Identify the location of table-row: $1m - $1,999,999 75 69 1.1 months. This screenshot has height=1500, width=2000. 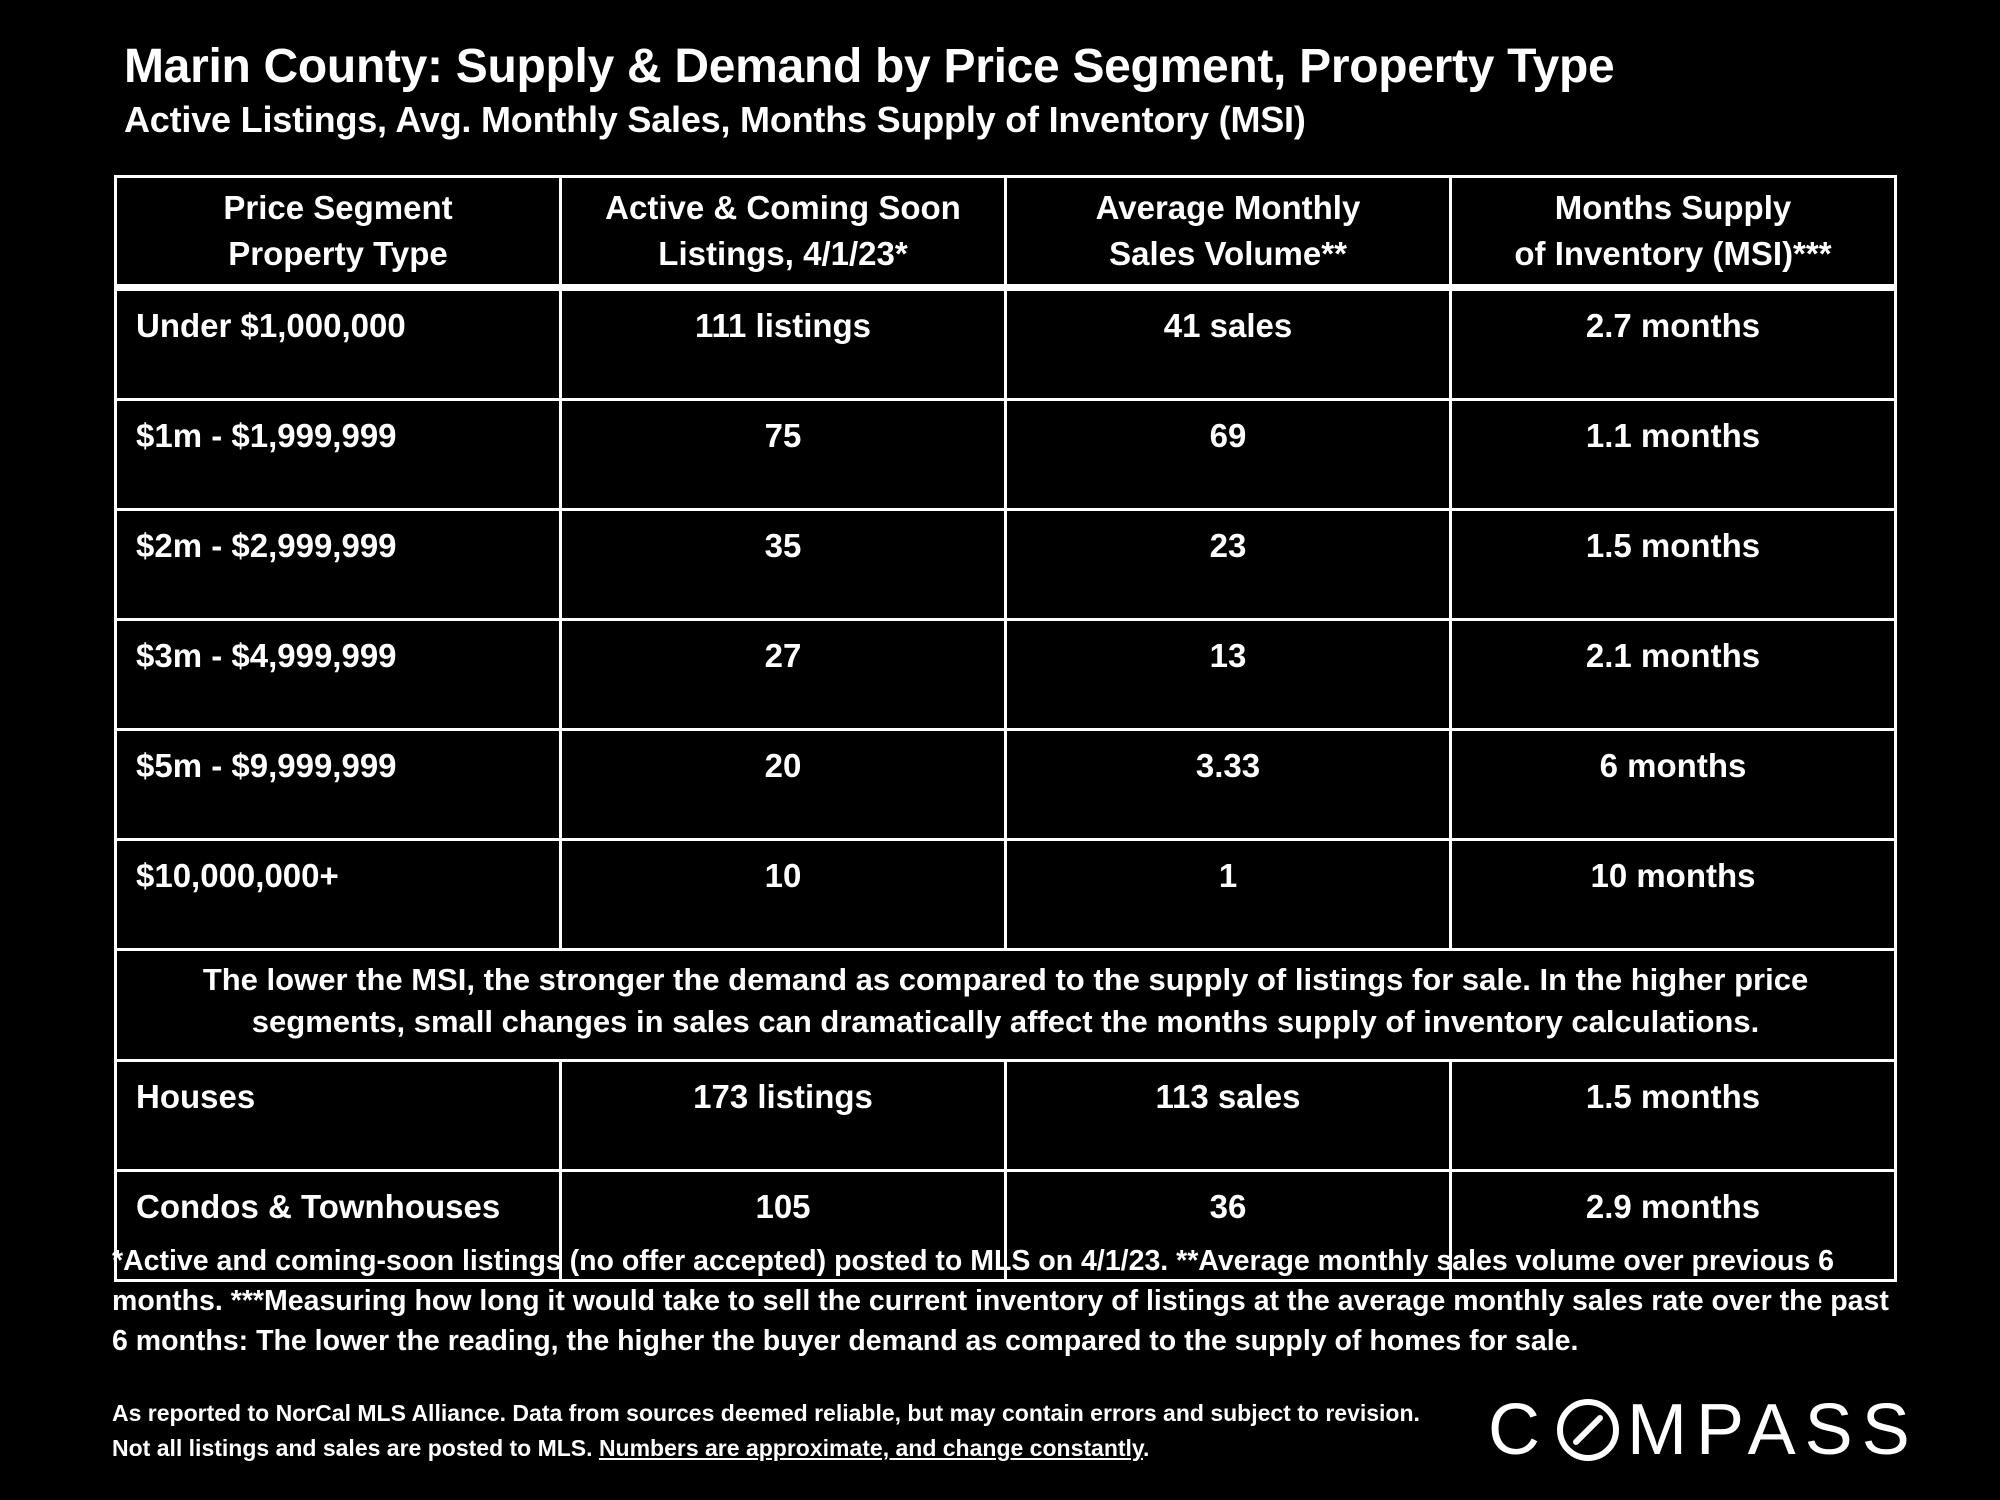
(1005, 454).